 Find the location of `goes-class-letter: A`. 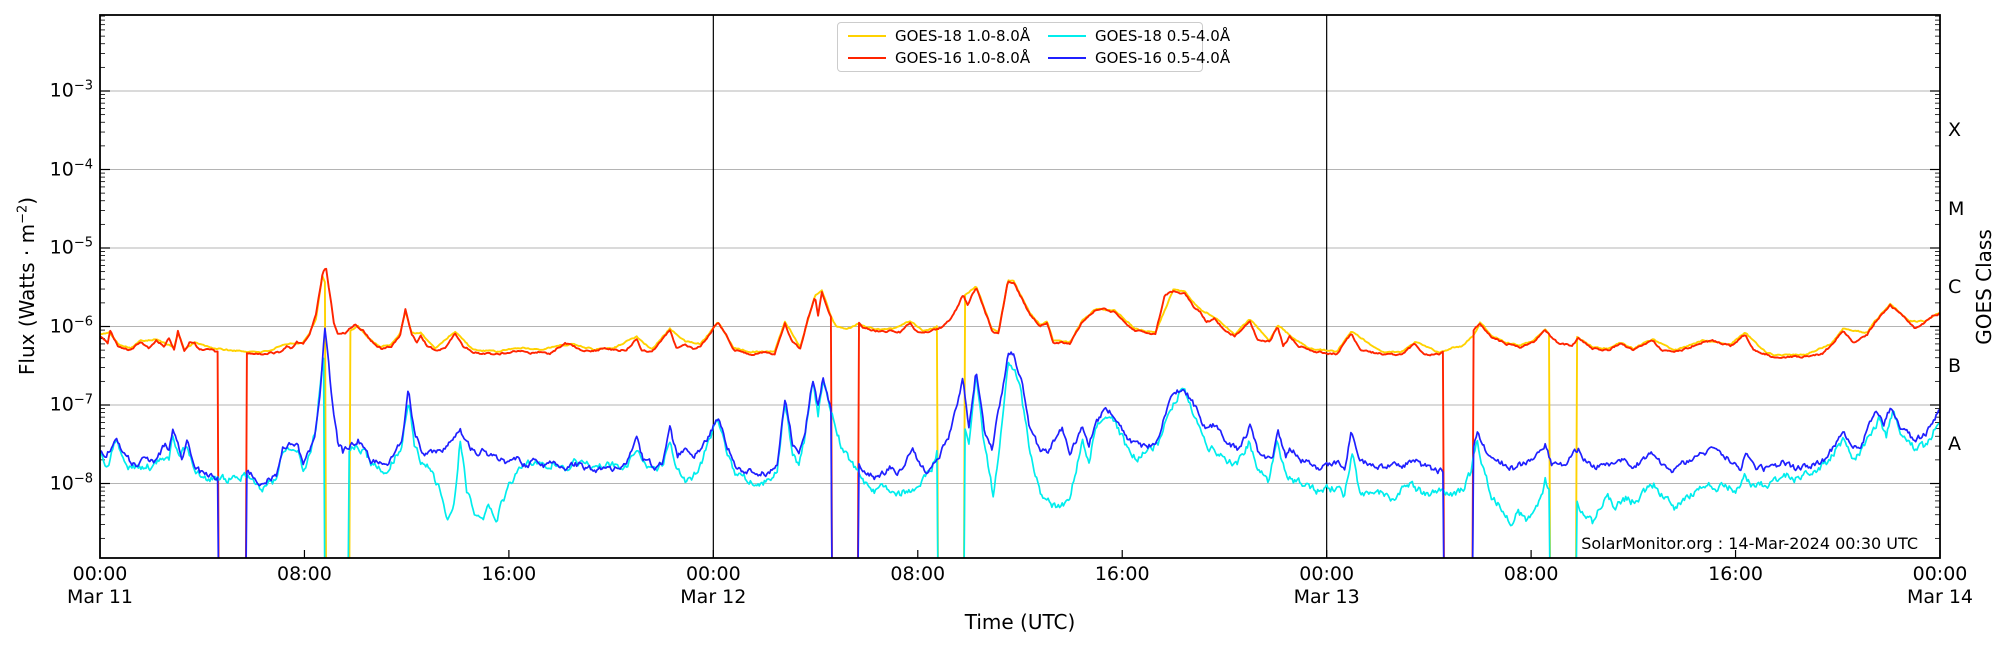

goes-class-letter: A is located at coordinates (1954, 444).